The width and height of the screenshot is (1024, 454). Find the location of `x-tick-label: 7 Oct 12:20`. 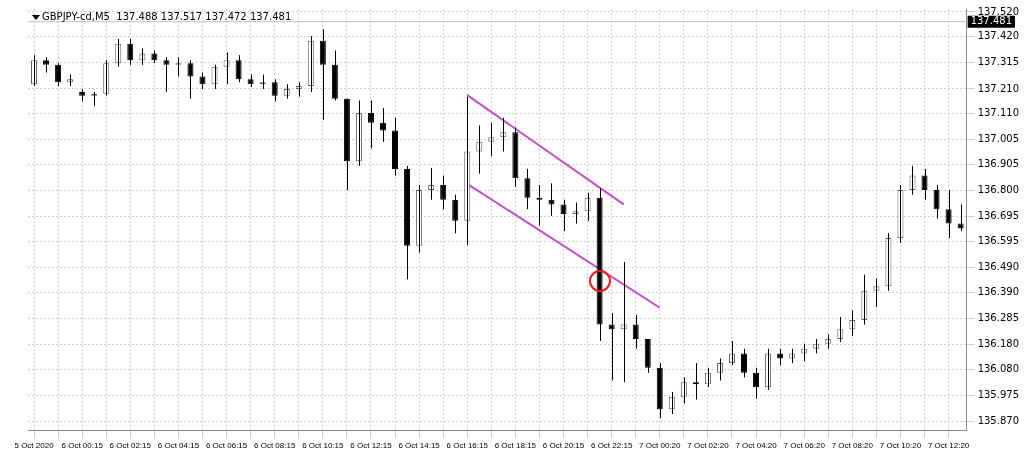

x-tick-label: 7 Oct 12:20 is located at coordinates (948, 446).